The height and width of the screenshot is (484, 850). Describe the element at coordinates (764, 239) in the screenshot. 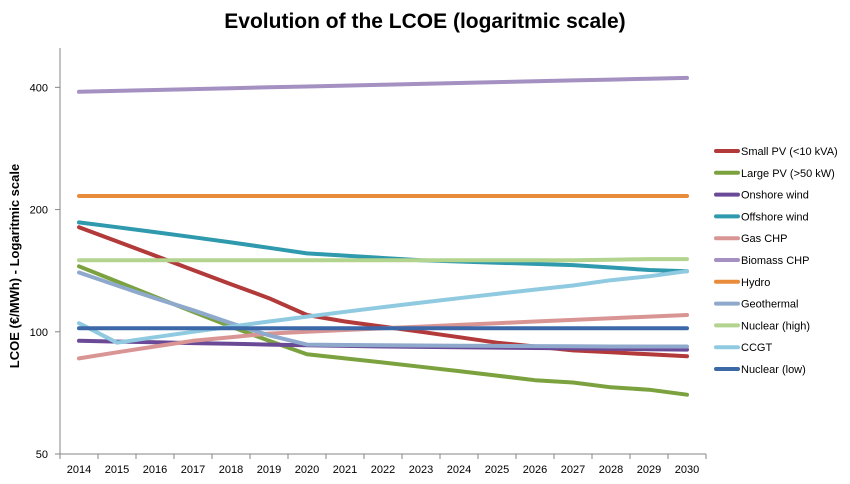

I see `legend-label: Gas CHP` at that location.